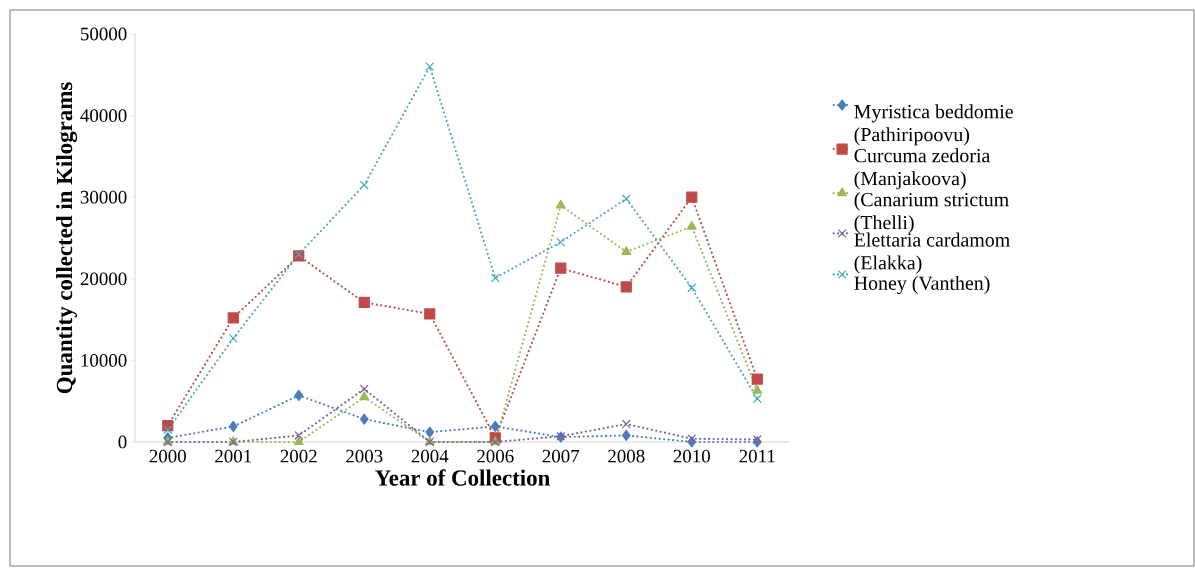 The height and width of the screenshot is (576, 1195). Describe the element at coordinates (103, 279) in the screenshot. I see `y-tick-label: 20000` at that location.